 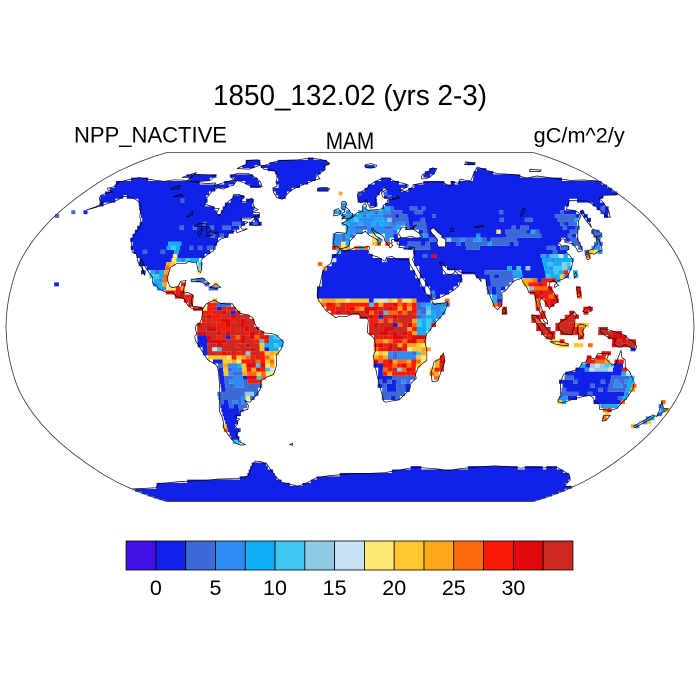 What do you see at coordinates (394, 588) in the screenshot?
I see `svg-text: 20` at bounding box center [394, 588].